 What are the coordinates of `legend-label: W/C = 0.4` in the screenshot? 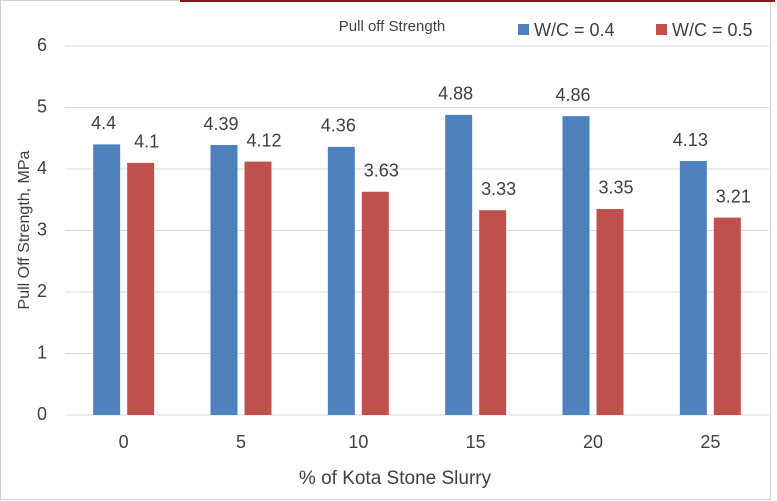 It's located at (574, 30).